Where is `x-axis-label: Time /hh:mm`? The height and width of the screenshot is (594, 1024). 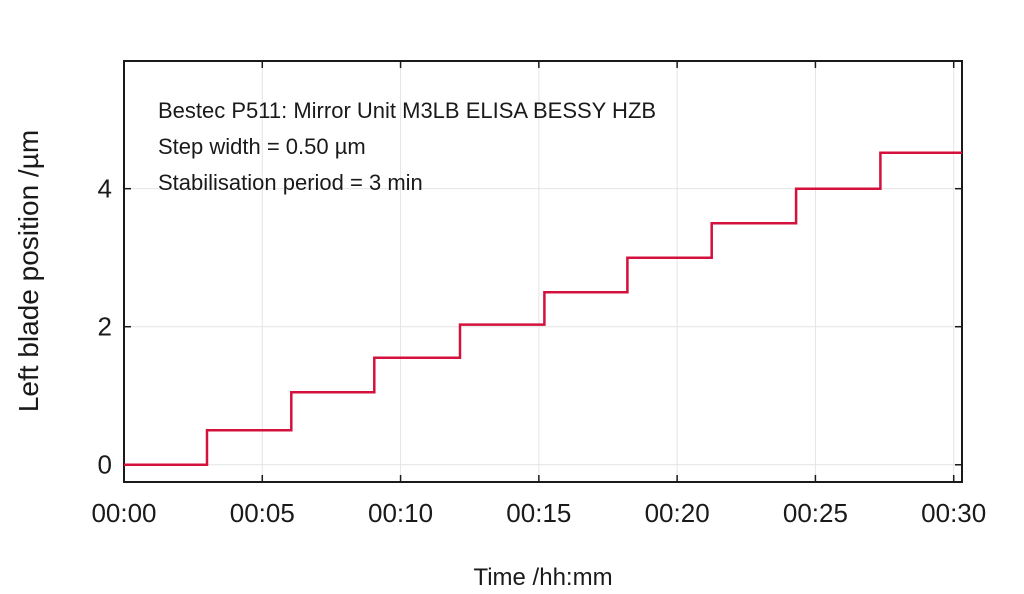
x-axis-label: Time /hh:mm is located at coordinates (542, 577).